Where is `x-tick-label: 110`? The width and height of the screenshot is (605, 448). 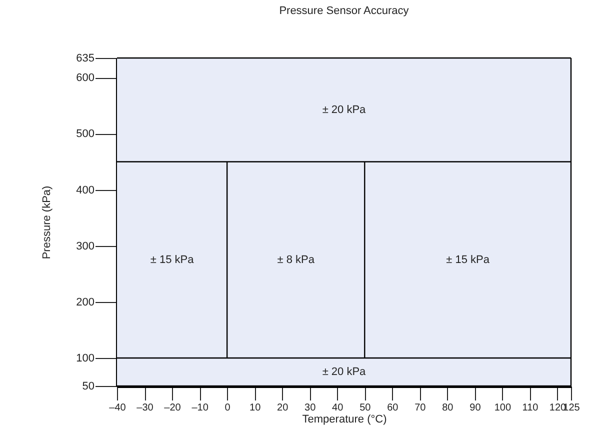 x-tick-label: 110 is located at coordinates (530, 408).